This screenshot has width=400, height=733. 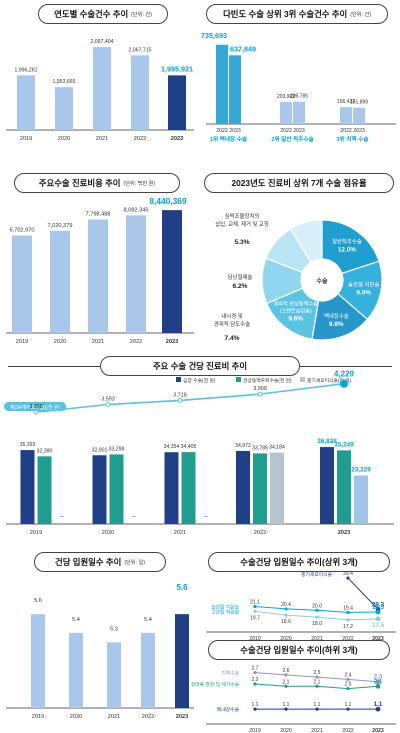 What do you see at coordinates (322, 280) in the screenshot?
I see `center-hole` at bounding box center [322, 280].